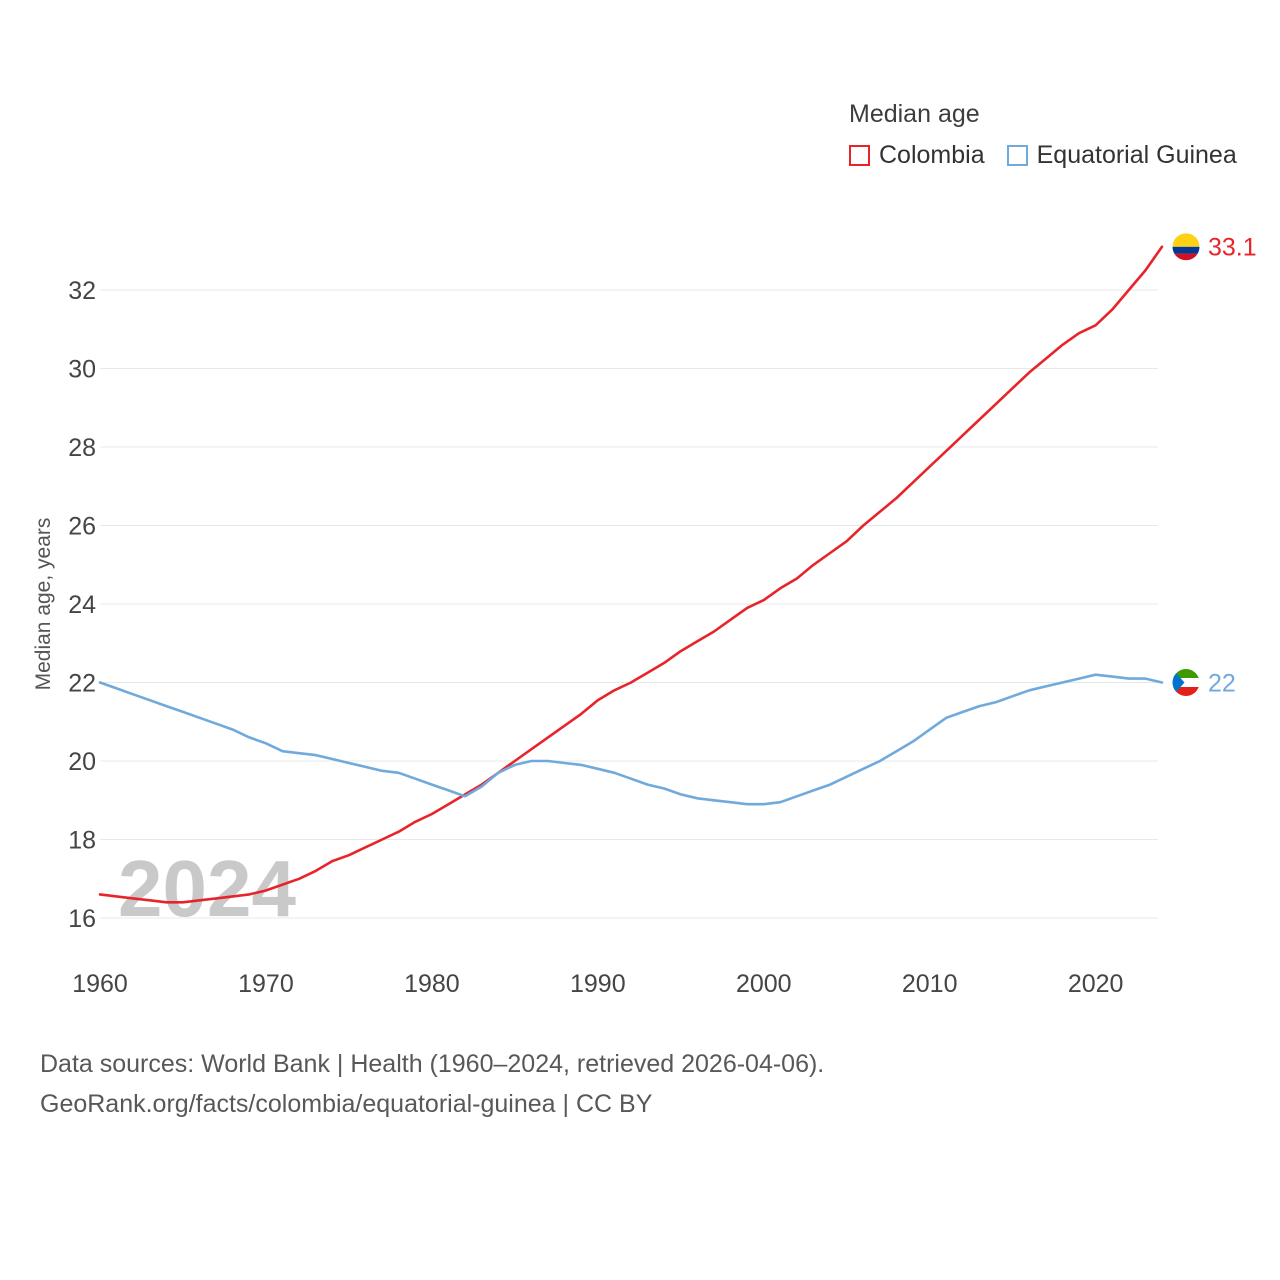 The image size is (1280, 1280). Describe the element at coordinates (82, 919) in the screenshot. I see `y-tick-label-16: 16` at that location.